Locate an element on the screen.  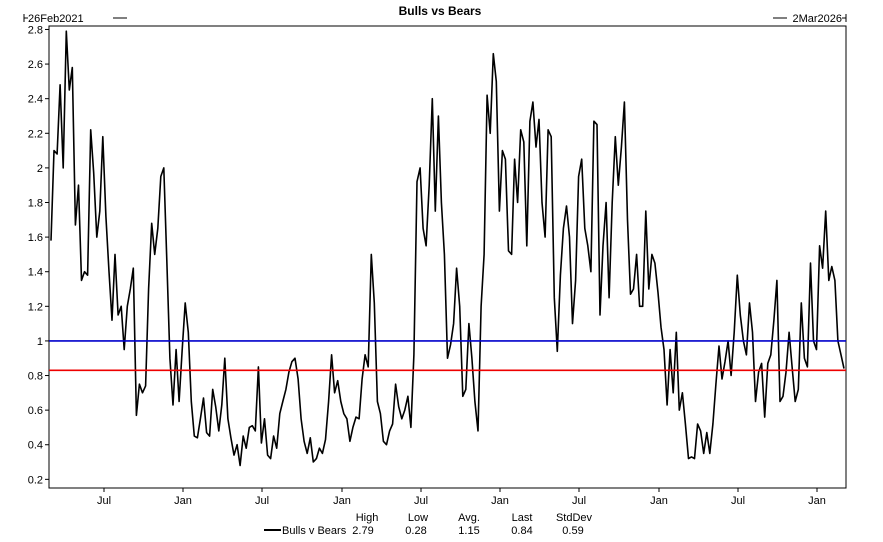
end-date-marker: 2Mar2026 is located at coordinates (810, 19).